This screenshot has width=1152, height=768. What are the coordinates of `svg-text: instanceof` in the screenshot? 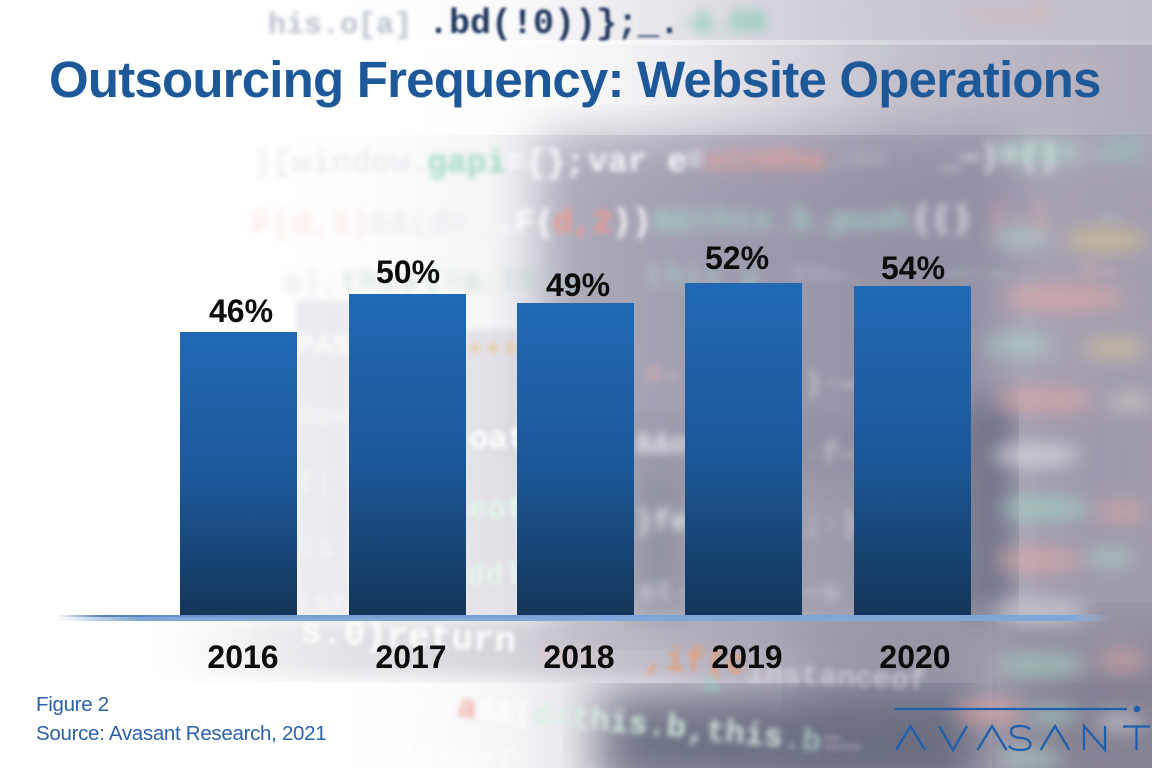 It's located at (836, 679).